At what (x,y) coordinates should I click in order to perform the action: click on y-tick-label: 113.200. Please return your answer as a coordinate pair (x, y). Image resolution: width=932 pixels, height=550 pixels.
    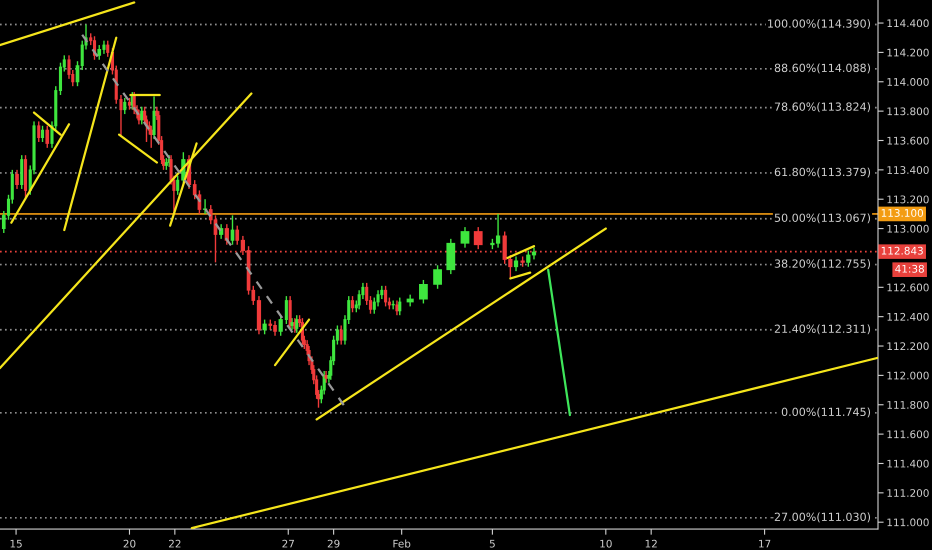
    Looking at the image, I should click on (908, 199).